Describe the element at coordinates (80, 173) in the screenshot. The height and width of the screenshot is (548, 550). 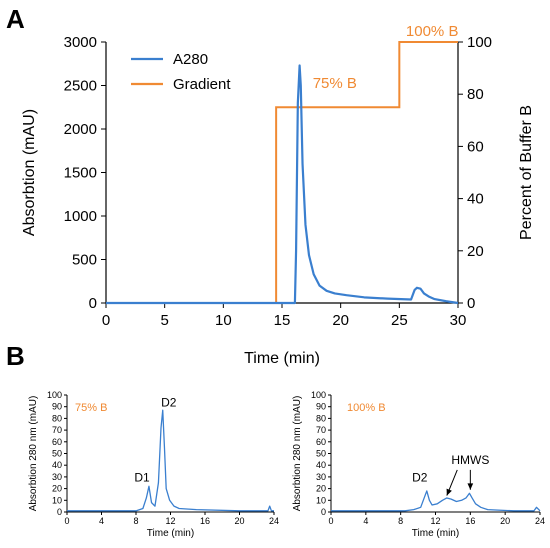
I see `y-tick-label: 1500` at that location.